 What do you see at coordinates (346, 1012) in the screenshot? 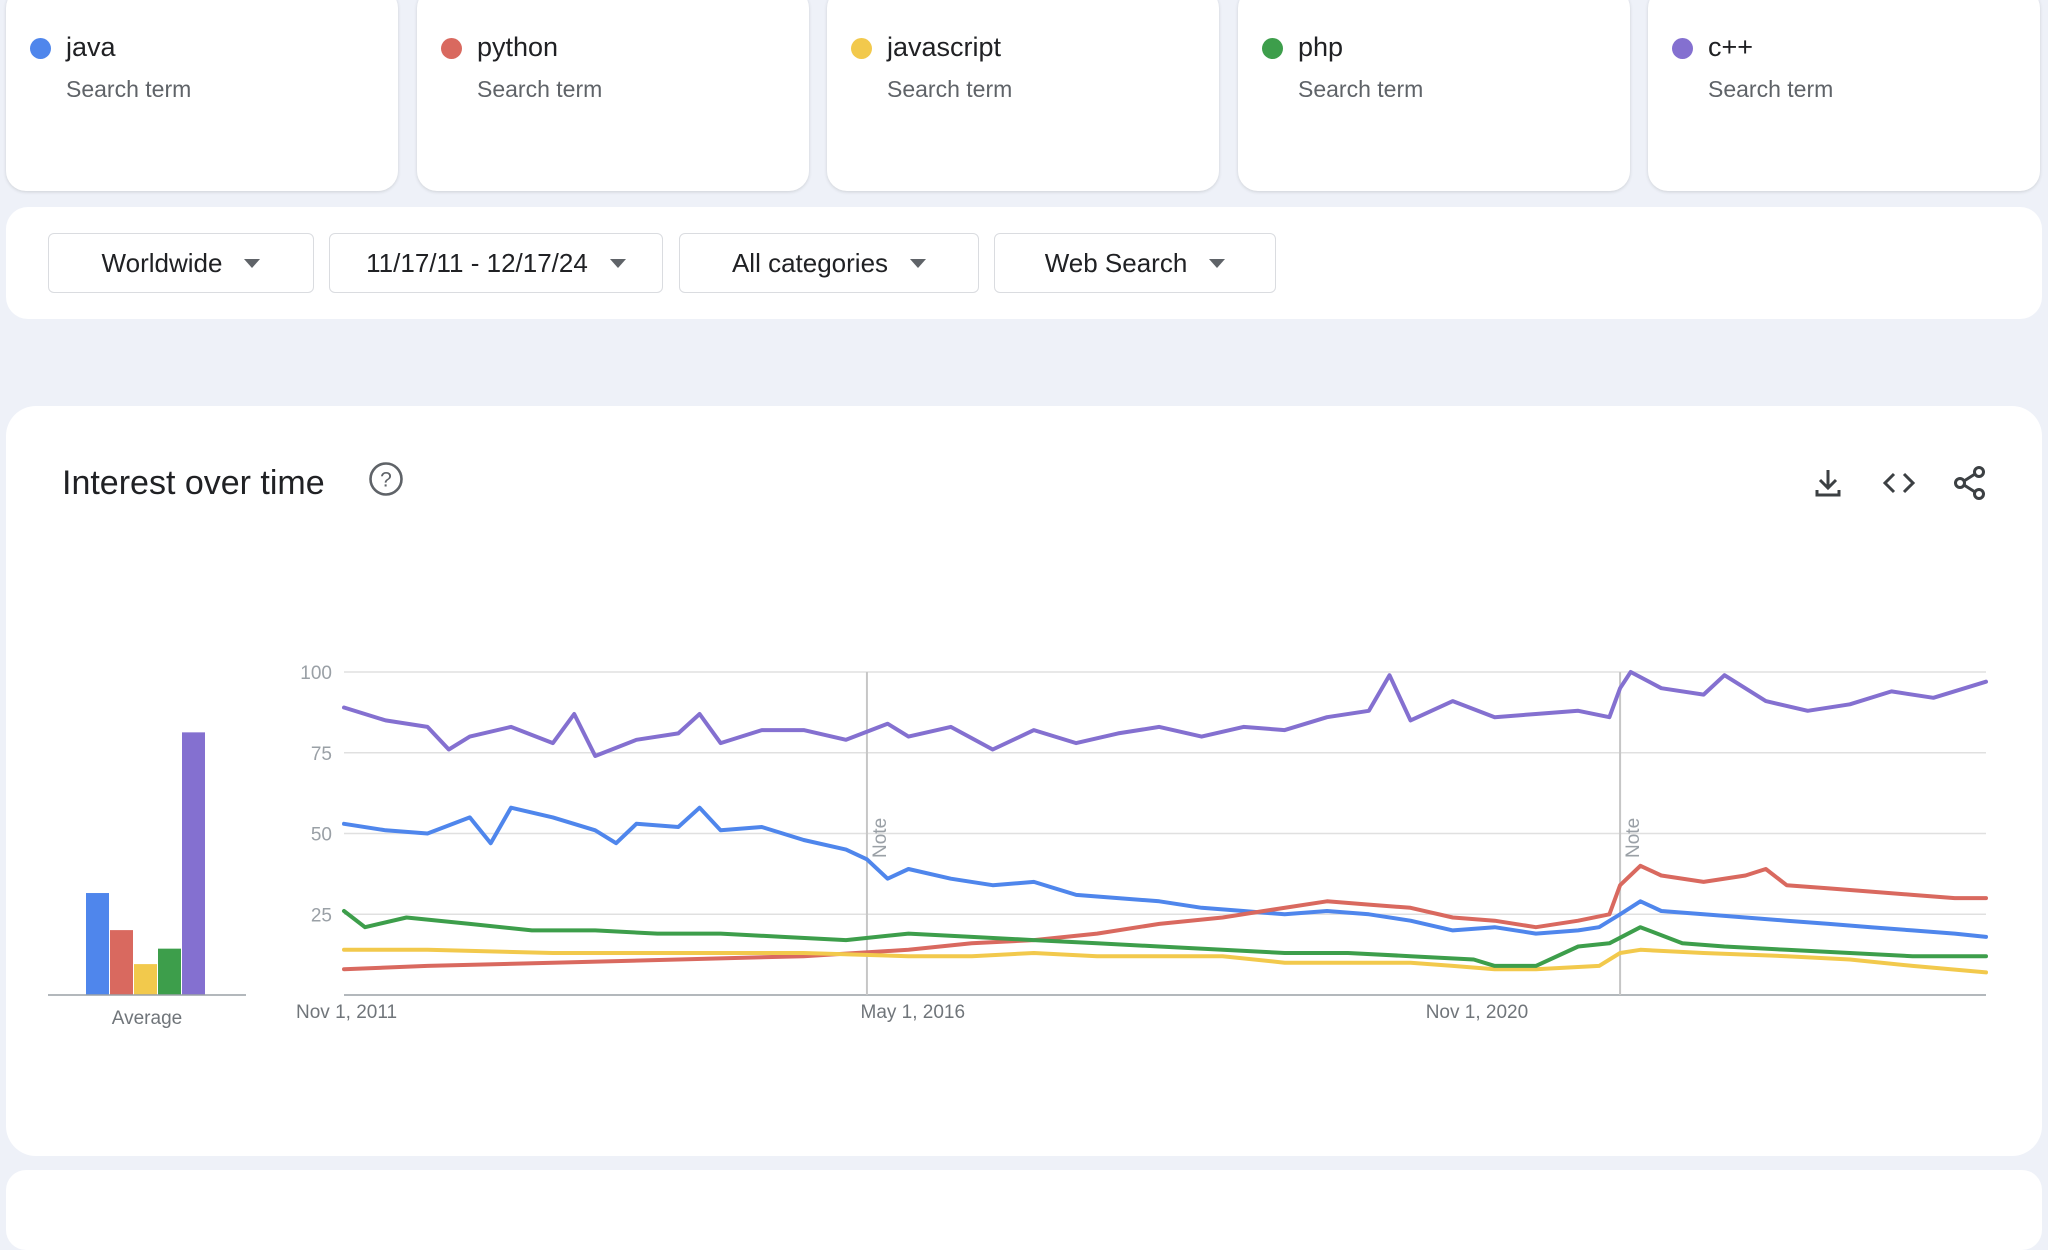
I see `x-tick-label: Nov 1, 2011` at bounding box center [346, 1012].